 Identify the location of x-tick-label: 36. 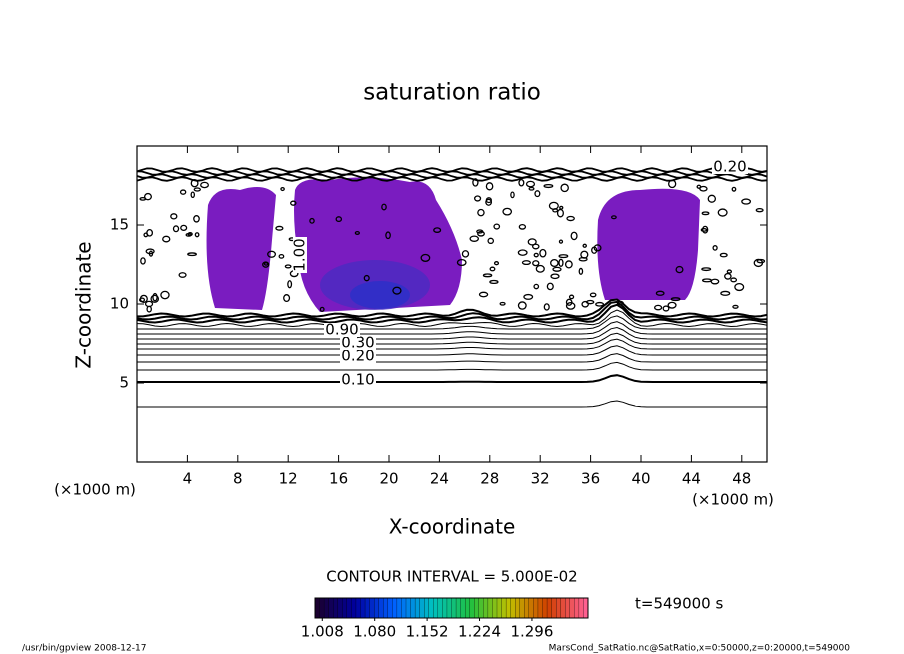
(590, 479).